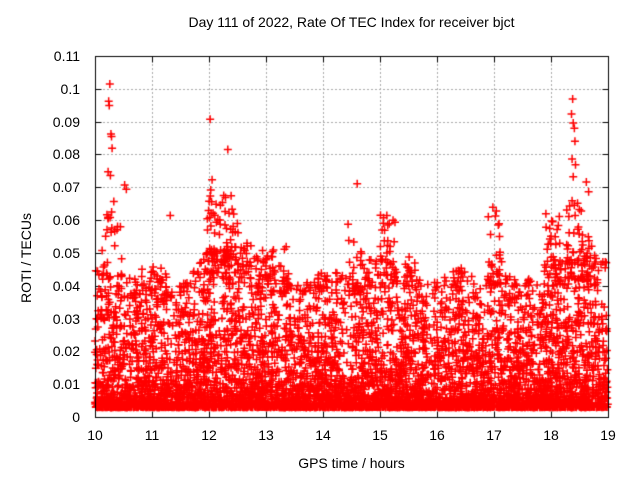 This screenshot has height=480, width=640. I want to click on x-tick-label: 18, so click(551, 435).